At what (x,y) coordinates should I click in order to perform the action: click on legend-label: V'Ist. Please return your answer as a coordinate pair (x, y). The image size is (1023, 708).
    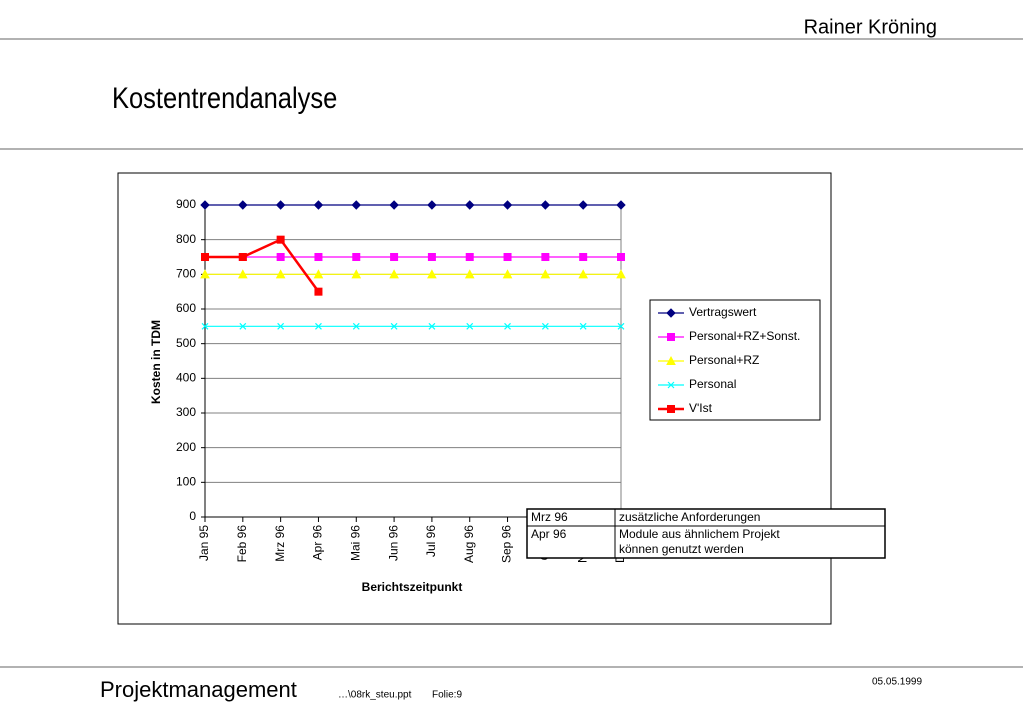
    Looking at the image, I should click on (701, 408).